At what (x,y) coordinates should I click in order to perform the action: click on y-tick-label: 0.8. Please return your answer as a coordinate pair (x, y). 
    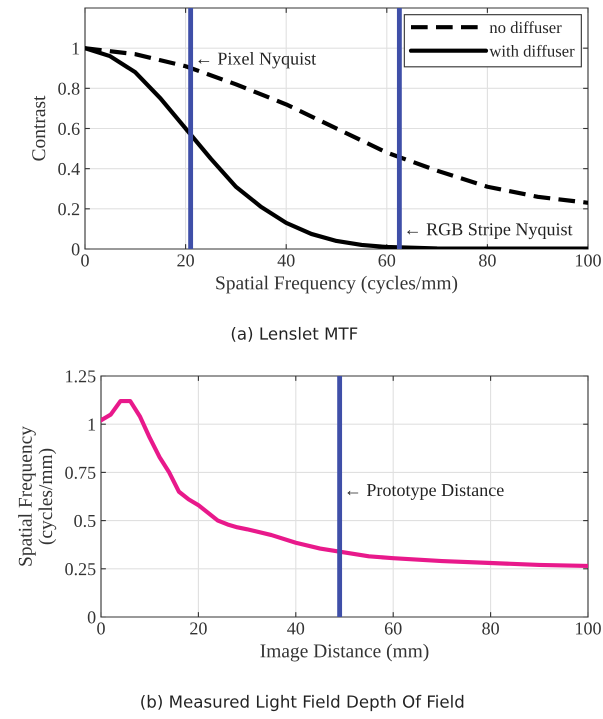
    Looking at the image, I should click on (69, 88).